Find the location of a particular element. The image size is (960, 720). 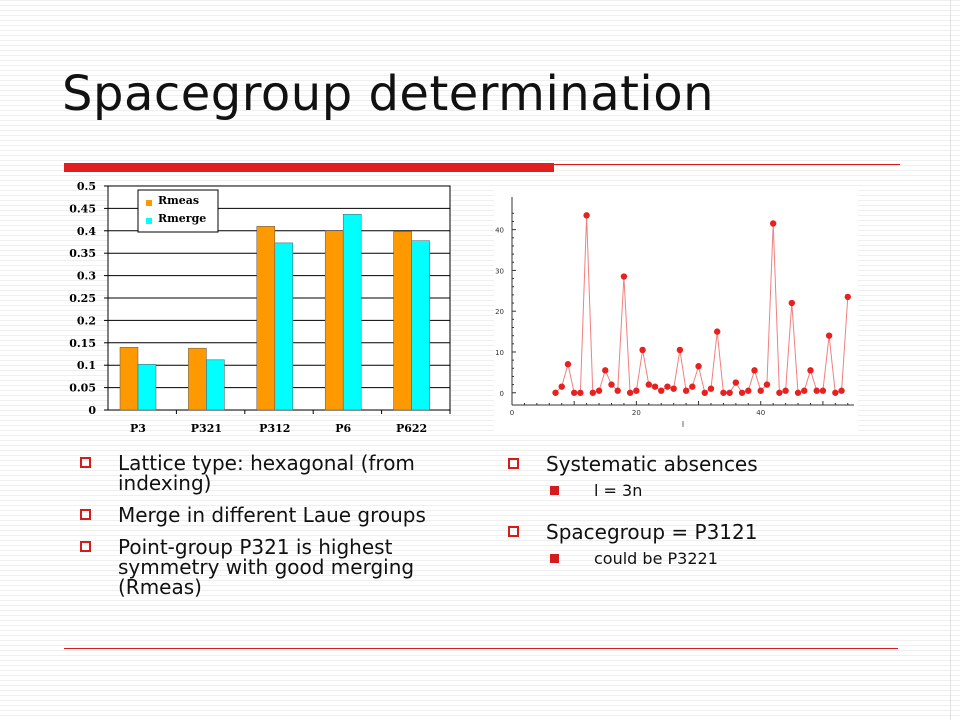

bullet-text: Systematic absences is located at coordinates (652, 464).